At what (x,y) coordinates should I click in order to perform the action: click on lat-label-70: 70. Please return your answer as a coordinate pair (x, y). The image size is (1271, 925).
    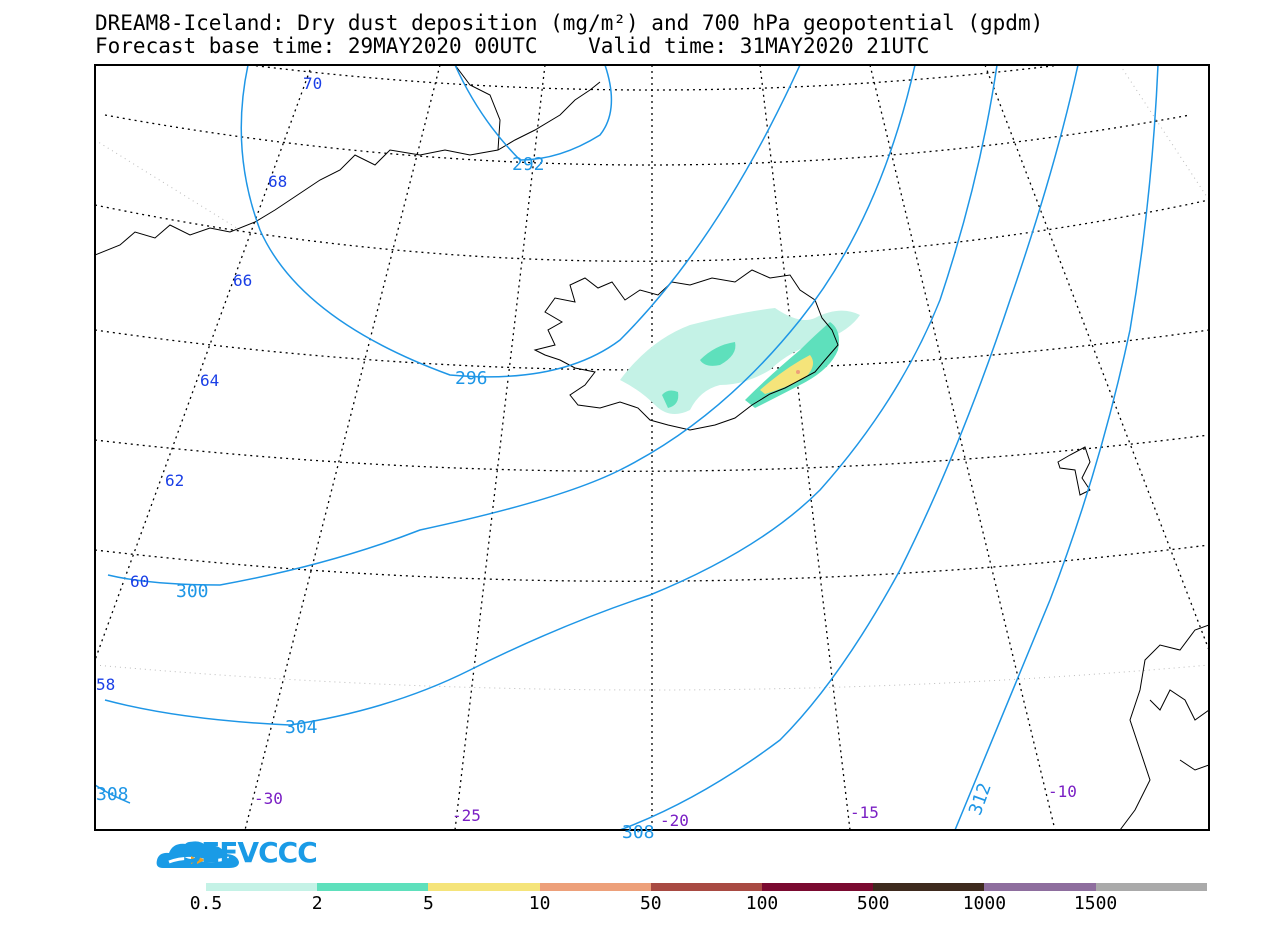
    Looking at the image, I should click on (312, 83).